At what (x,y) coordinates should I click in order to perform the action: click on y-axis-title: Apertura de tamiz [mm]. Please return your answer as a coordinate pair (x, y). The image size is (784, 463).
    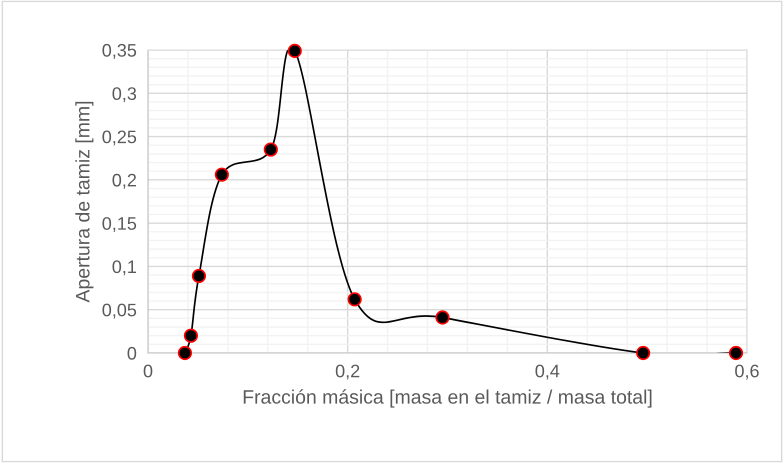
    Looking at the image, I should click on (84, 202).